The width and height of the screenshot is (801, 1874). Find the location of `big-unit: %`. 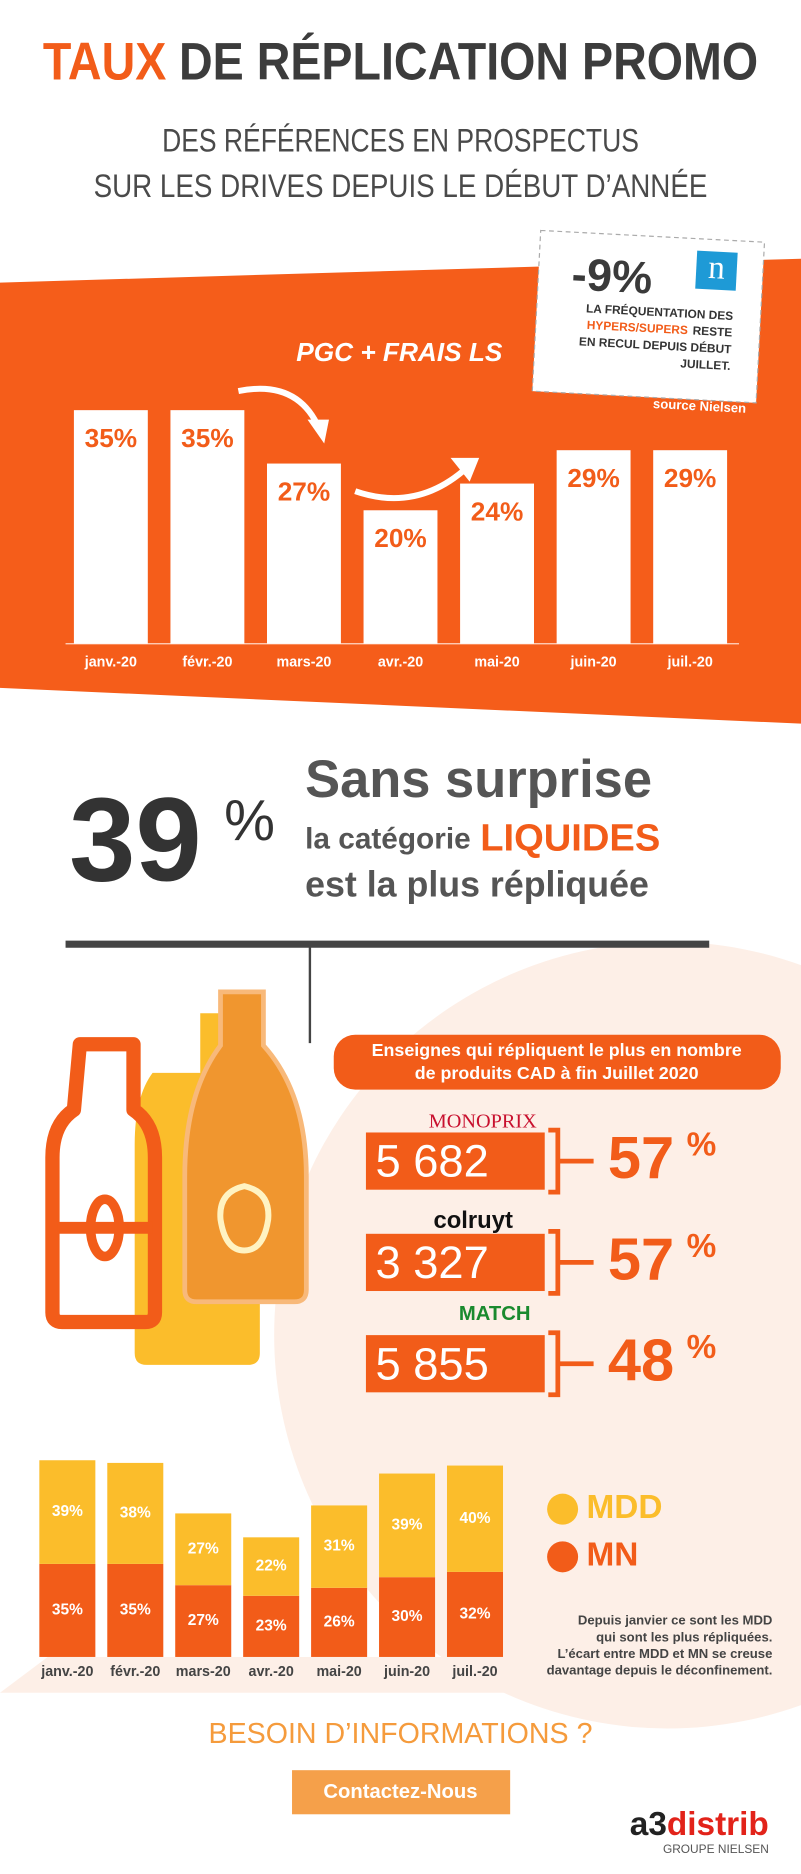

big-unit: % is located at coordinates (249, 821).